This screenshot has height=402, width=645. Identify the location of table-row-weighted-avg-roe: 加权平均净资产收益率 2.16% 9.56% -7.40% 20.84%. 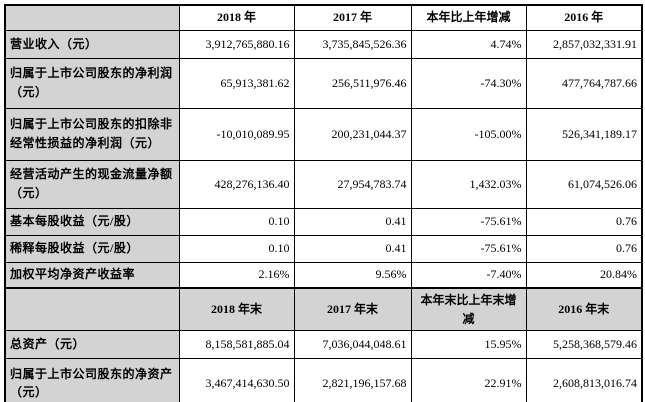
(323, 275).